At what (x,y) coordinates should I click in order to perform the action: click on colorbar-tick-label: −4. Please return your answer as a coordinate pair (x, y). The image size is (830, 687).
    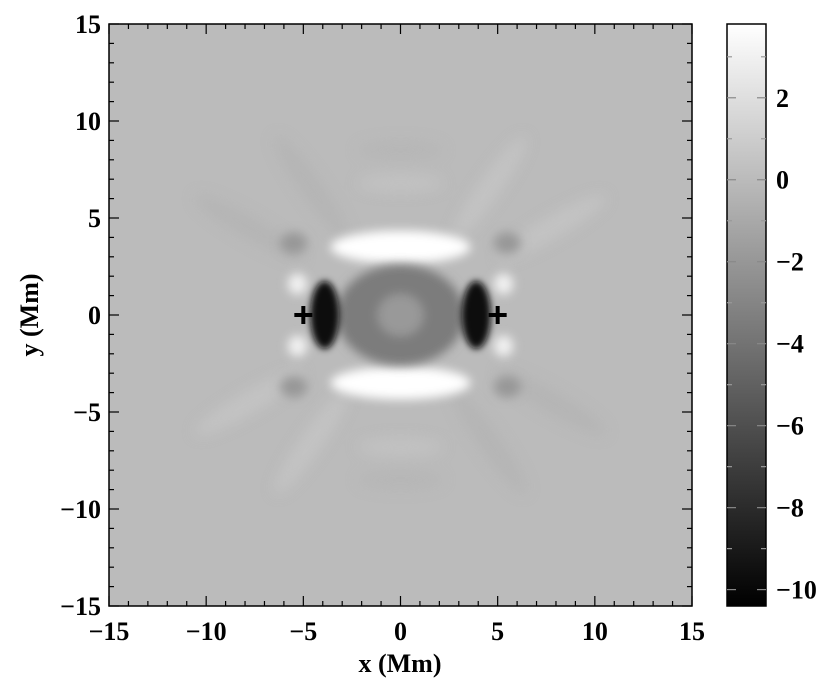
    Looking at the image, I should click on (790, 344).